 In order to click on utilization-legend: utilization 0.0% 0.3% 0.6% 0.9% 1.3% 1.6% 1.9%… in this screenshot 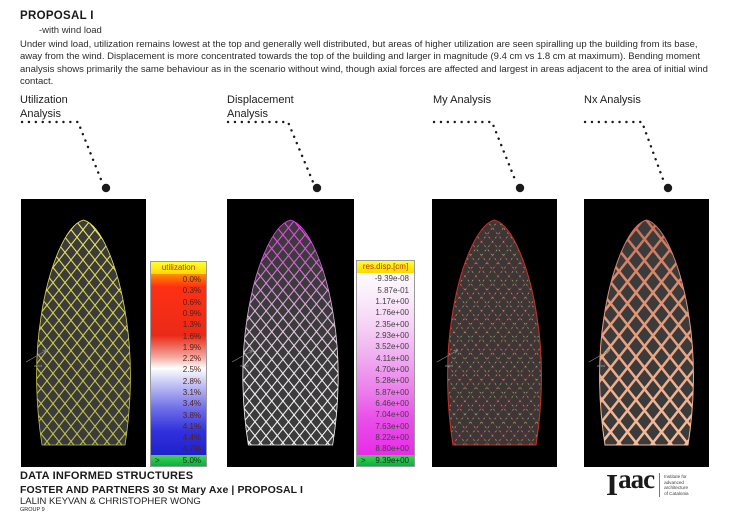, I will do `click(178, 364)`.